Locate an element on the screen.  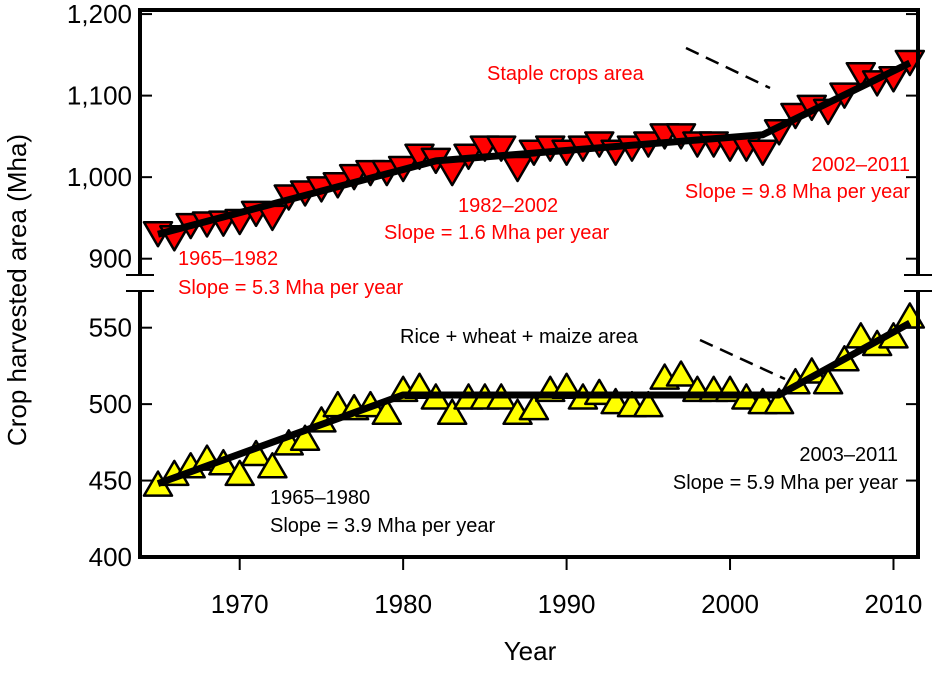
annotation-period: 1965–1982 is located at coordinates (228, 259).